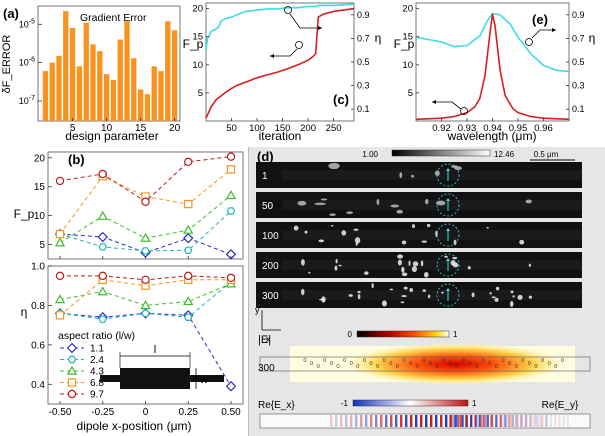  I want to click on e-plot-yltick-label-3: 20, so click(407, 9).